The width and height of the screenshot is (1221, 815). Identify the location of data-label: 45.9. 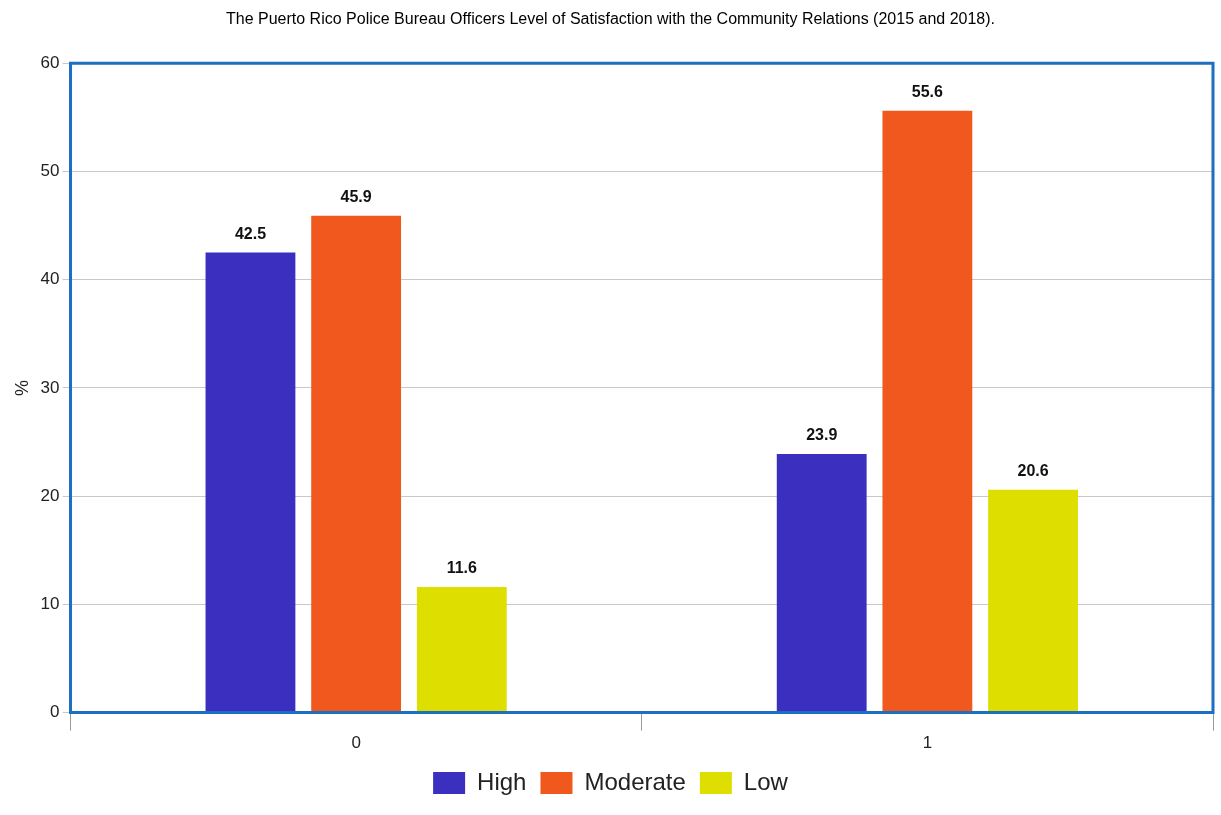
(356, 197).